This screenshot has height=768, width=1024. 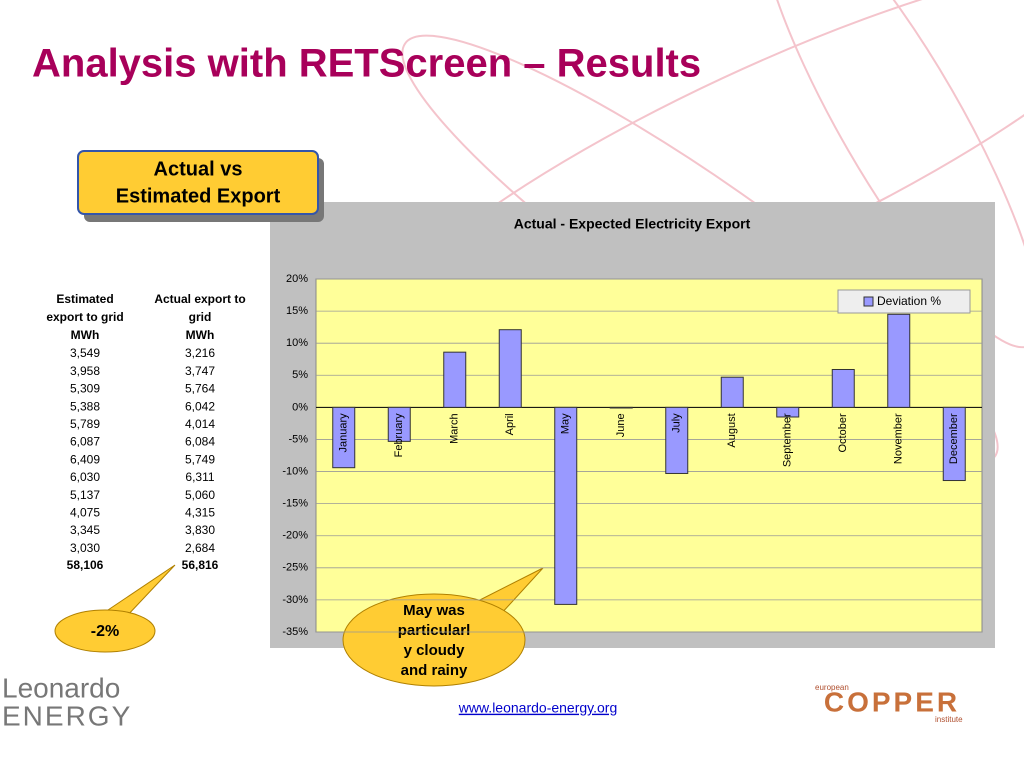 I want to click on table-total: 56,816, so click(x=200, y=565).